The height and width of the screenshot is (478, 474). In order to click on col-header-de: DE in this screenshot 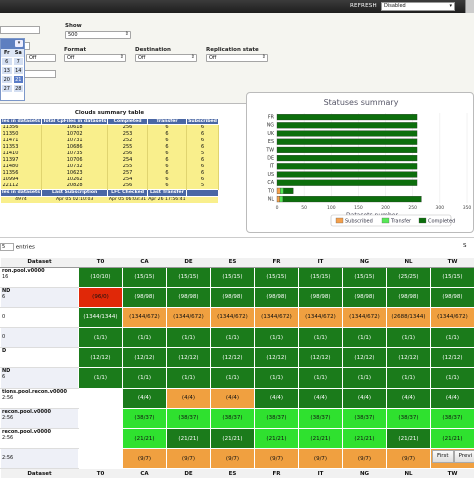, I will do `click(189, 262)`.